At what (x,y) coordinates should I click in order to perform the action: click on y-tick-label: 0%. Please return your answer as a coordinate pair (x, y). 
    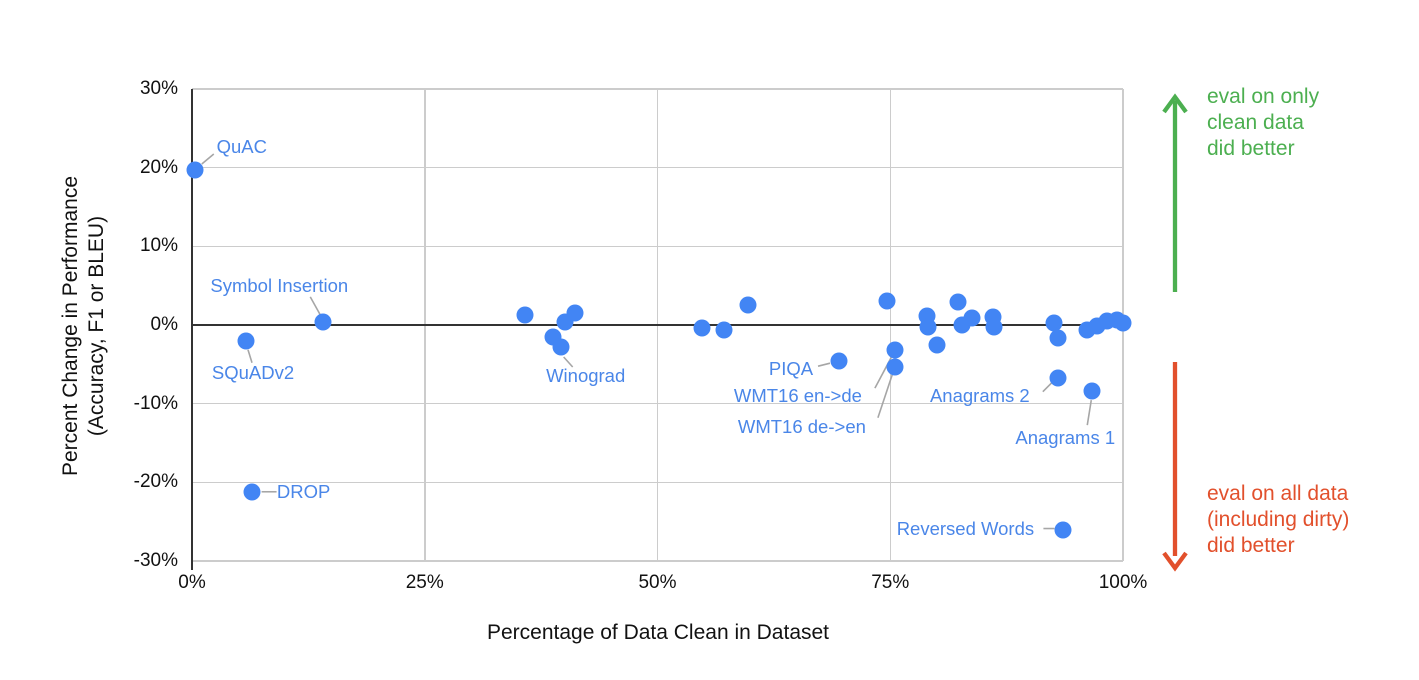
    Looking at the image, I should click on (164, 324).